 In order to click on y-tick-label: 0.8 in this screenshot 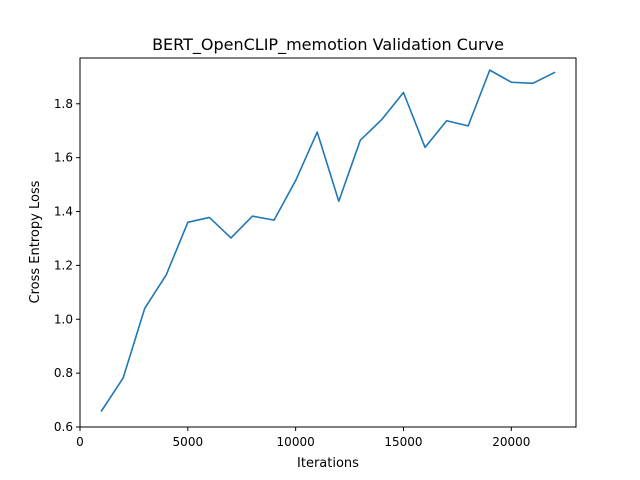, I will do `click(63, 373)`.